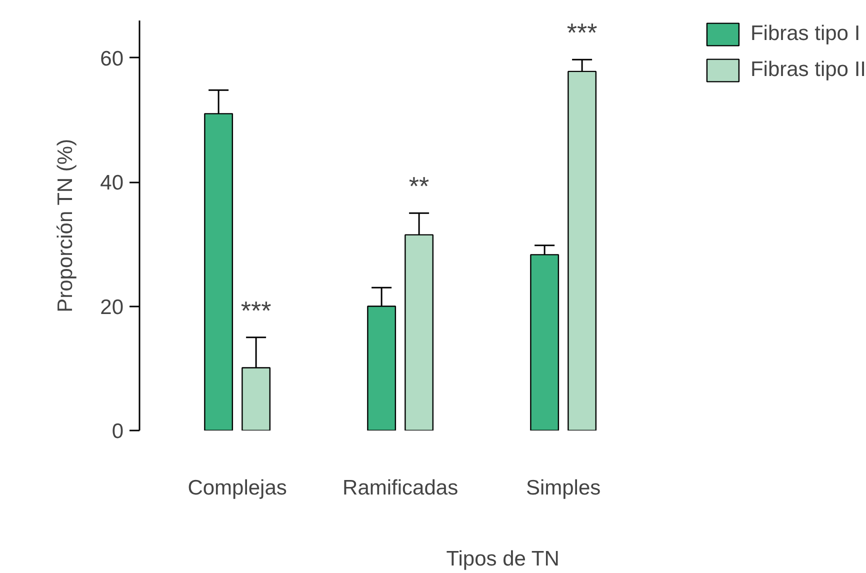  Describe the element at coordinates (237, 488) in the screenshot. I see `x-tick-label: Complejas` at that location.